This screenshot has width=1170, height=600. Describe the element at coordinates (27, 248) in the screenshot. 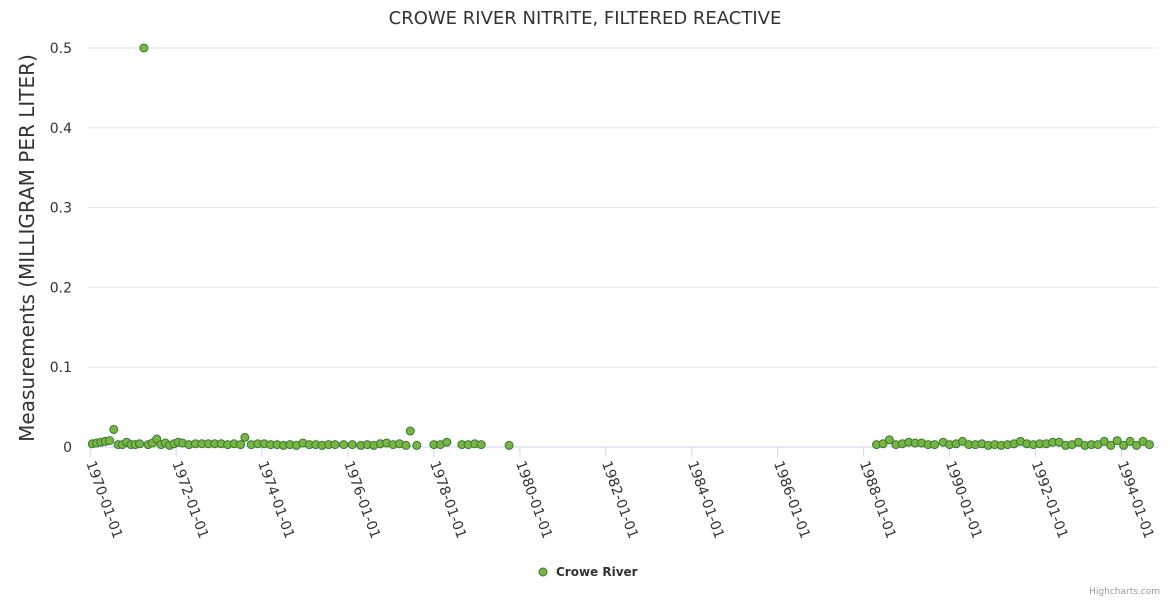

I see `y-axis-label: Measurements (MILLIGRAM PER LITER)` at that location.